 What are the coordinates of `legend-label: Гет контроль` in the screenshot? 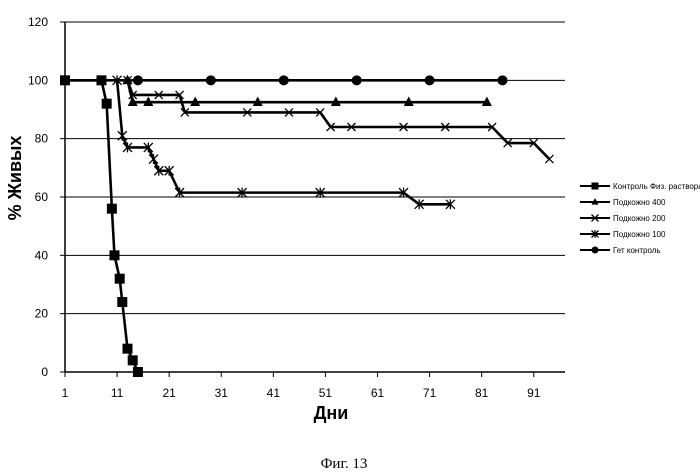 It's located at (637, 250).